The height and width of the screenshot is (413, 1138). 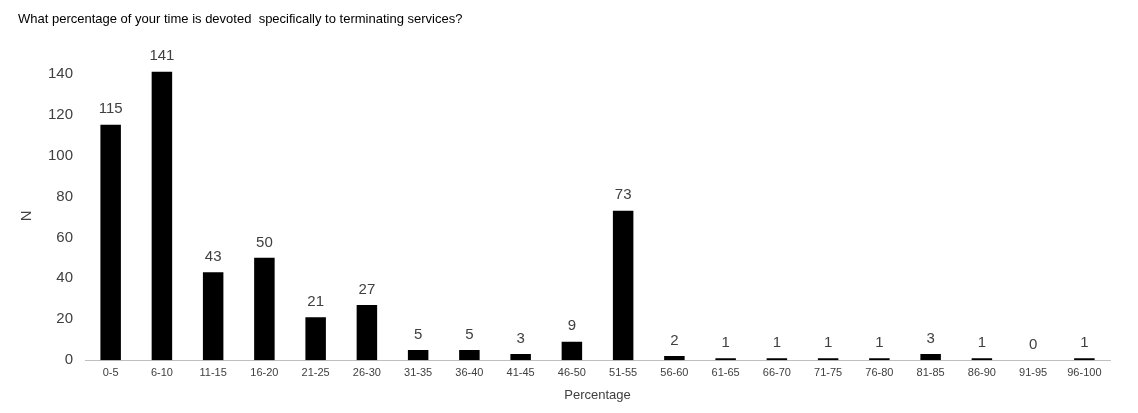 I want to click on y-tick-label: 140, so click(x=61, y=72).